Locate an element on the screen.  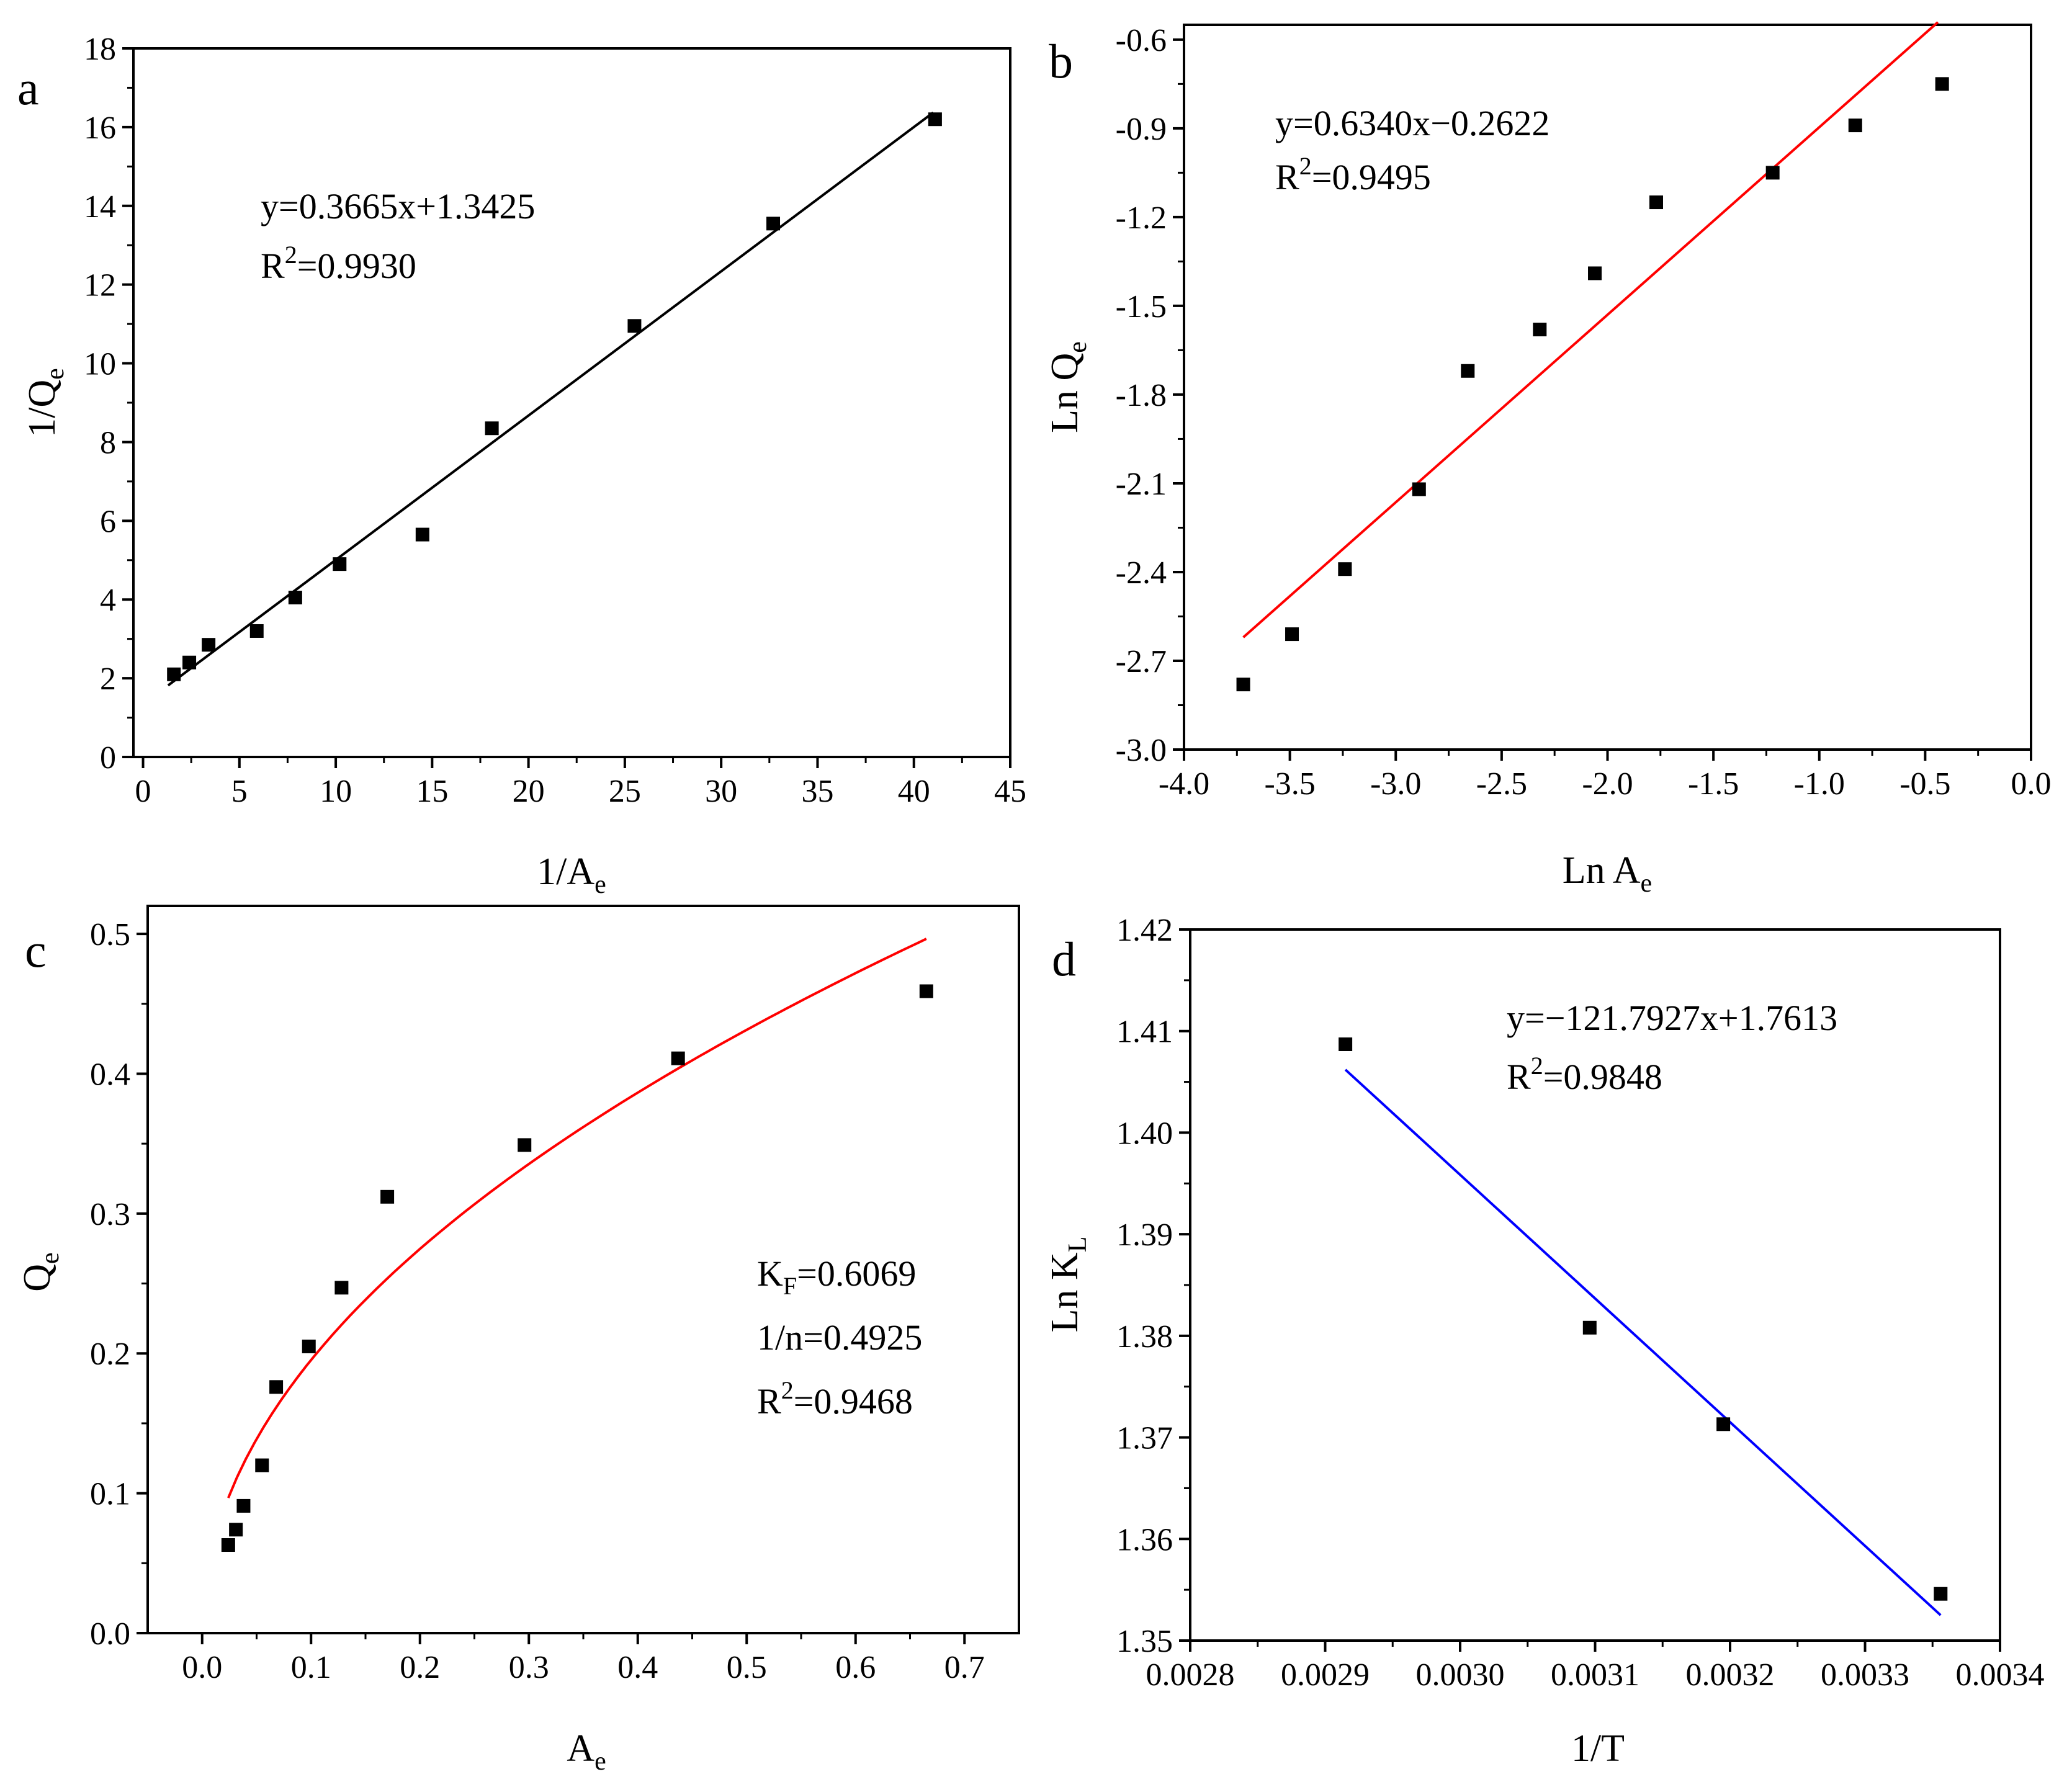
x-tick-label-b-6: -1.0 is located at coordinates (1819, 784).